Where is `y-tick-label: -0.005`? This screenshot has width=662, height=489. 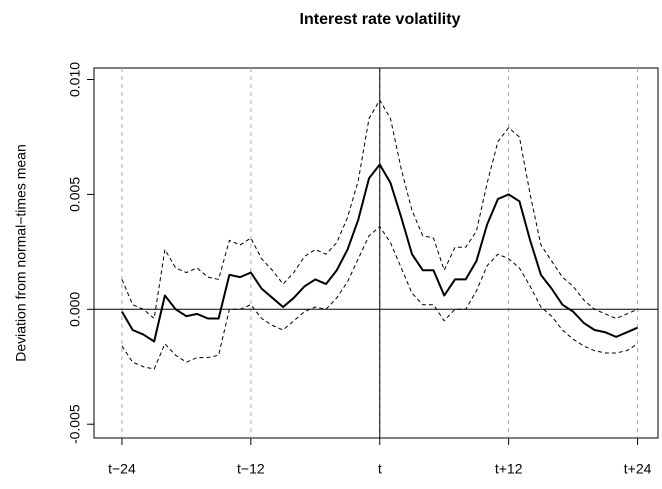
y-tick-label: -0.005 is located at coordinates (75, 424).